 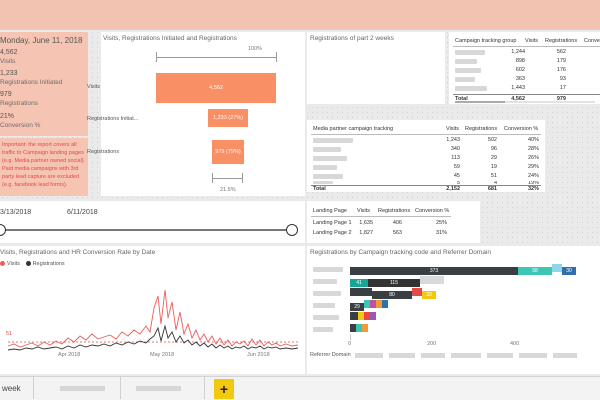 I want to click on axis-line, so click(x=350, y=337).